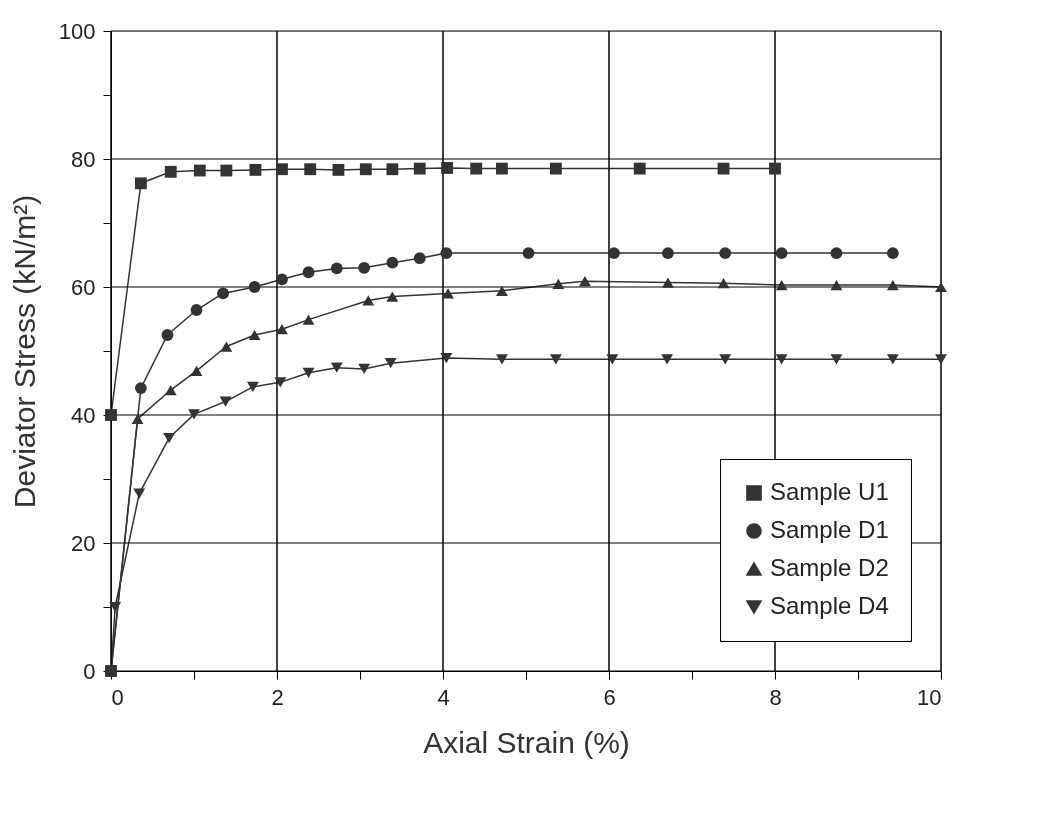 The height and width of the screenshot is (826, 1039). What do you see at coordinates (89, 671) in the screenshot?
I see `y-tick-label: 0` at bounding box center [89, 671].